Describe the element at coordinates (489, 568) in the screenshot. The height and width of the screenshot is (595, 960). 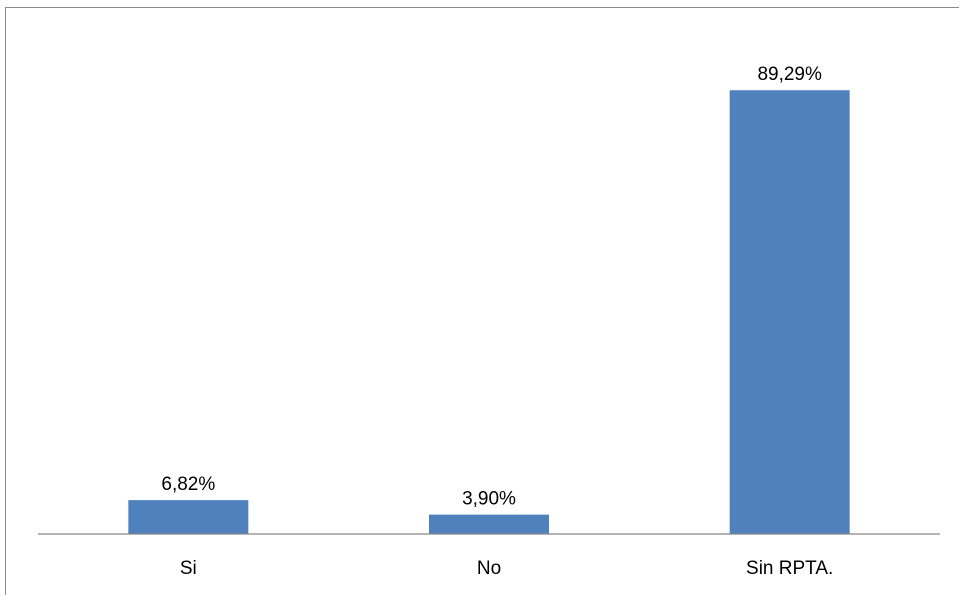
I see `x-tick-label-1: No` at that location.